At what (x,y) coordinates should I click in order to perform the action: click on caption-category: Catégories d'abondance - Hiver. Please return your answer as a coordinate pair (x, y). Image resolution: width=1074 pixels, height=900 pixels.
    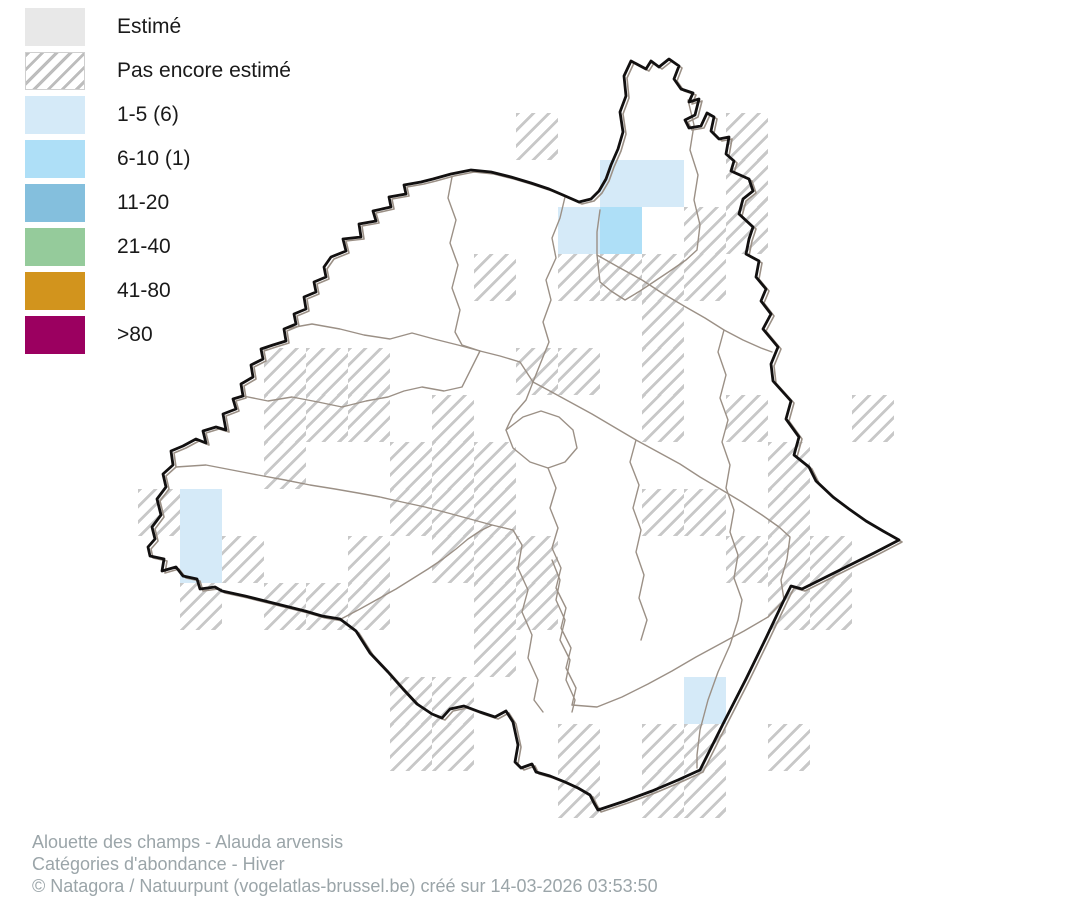
    Looking at the image, I should click on (158, 864).